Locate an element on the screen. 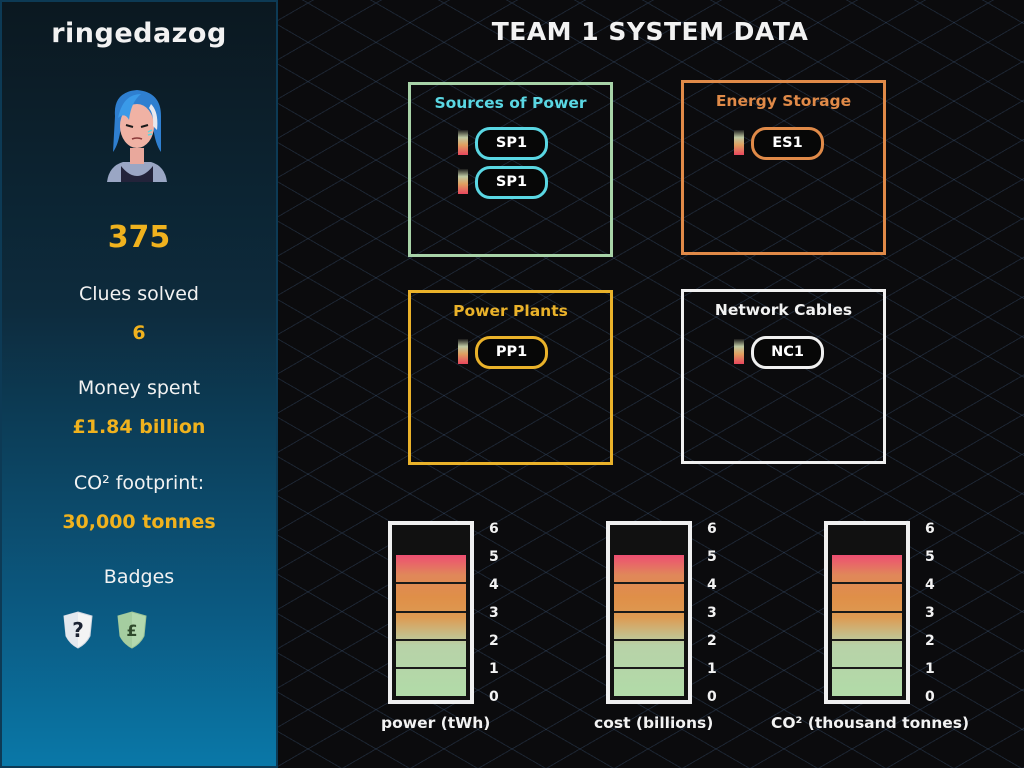 Image resolution: width=1024 pixels, height=768 pixels. username: ringedazog is located at coordinates (139, 33).